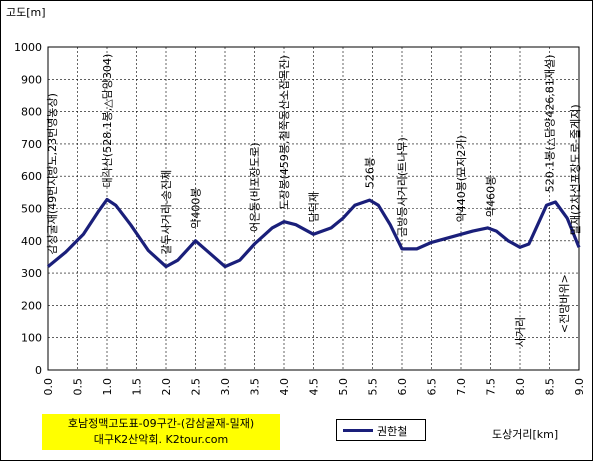  I want to click on legend: 권한철, so click(381, 430).